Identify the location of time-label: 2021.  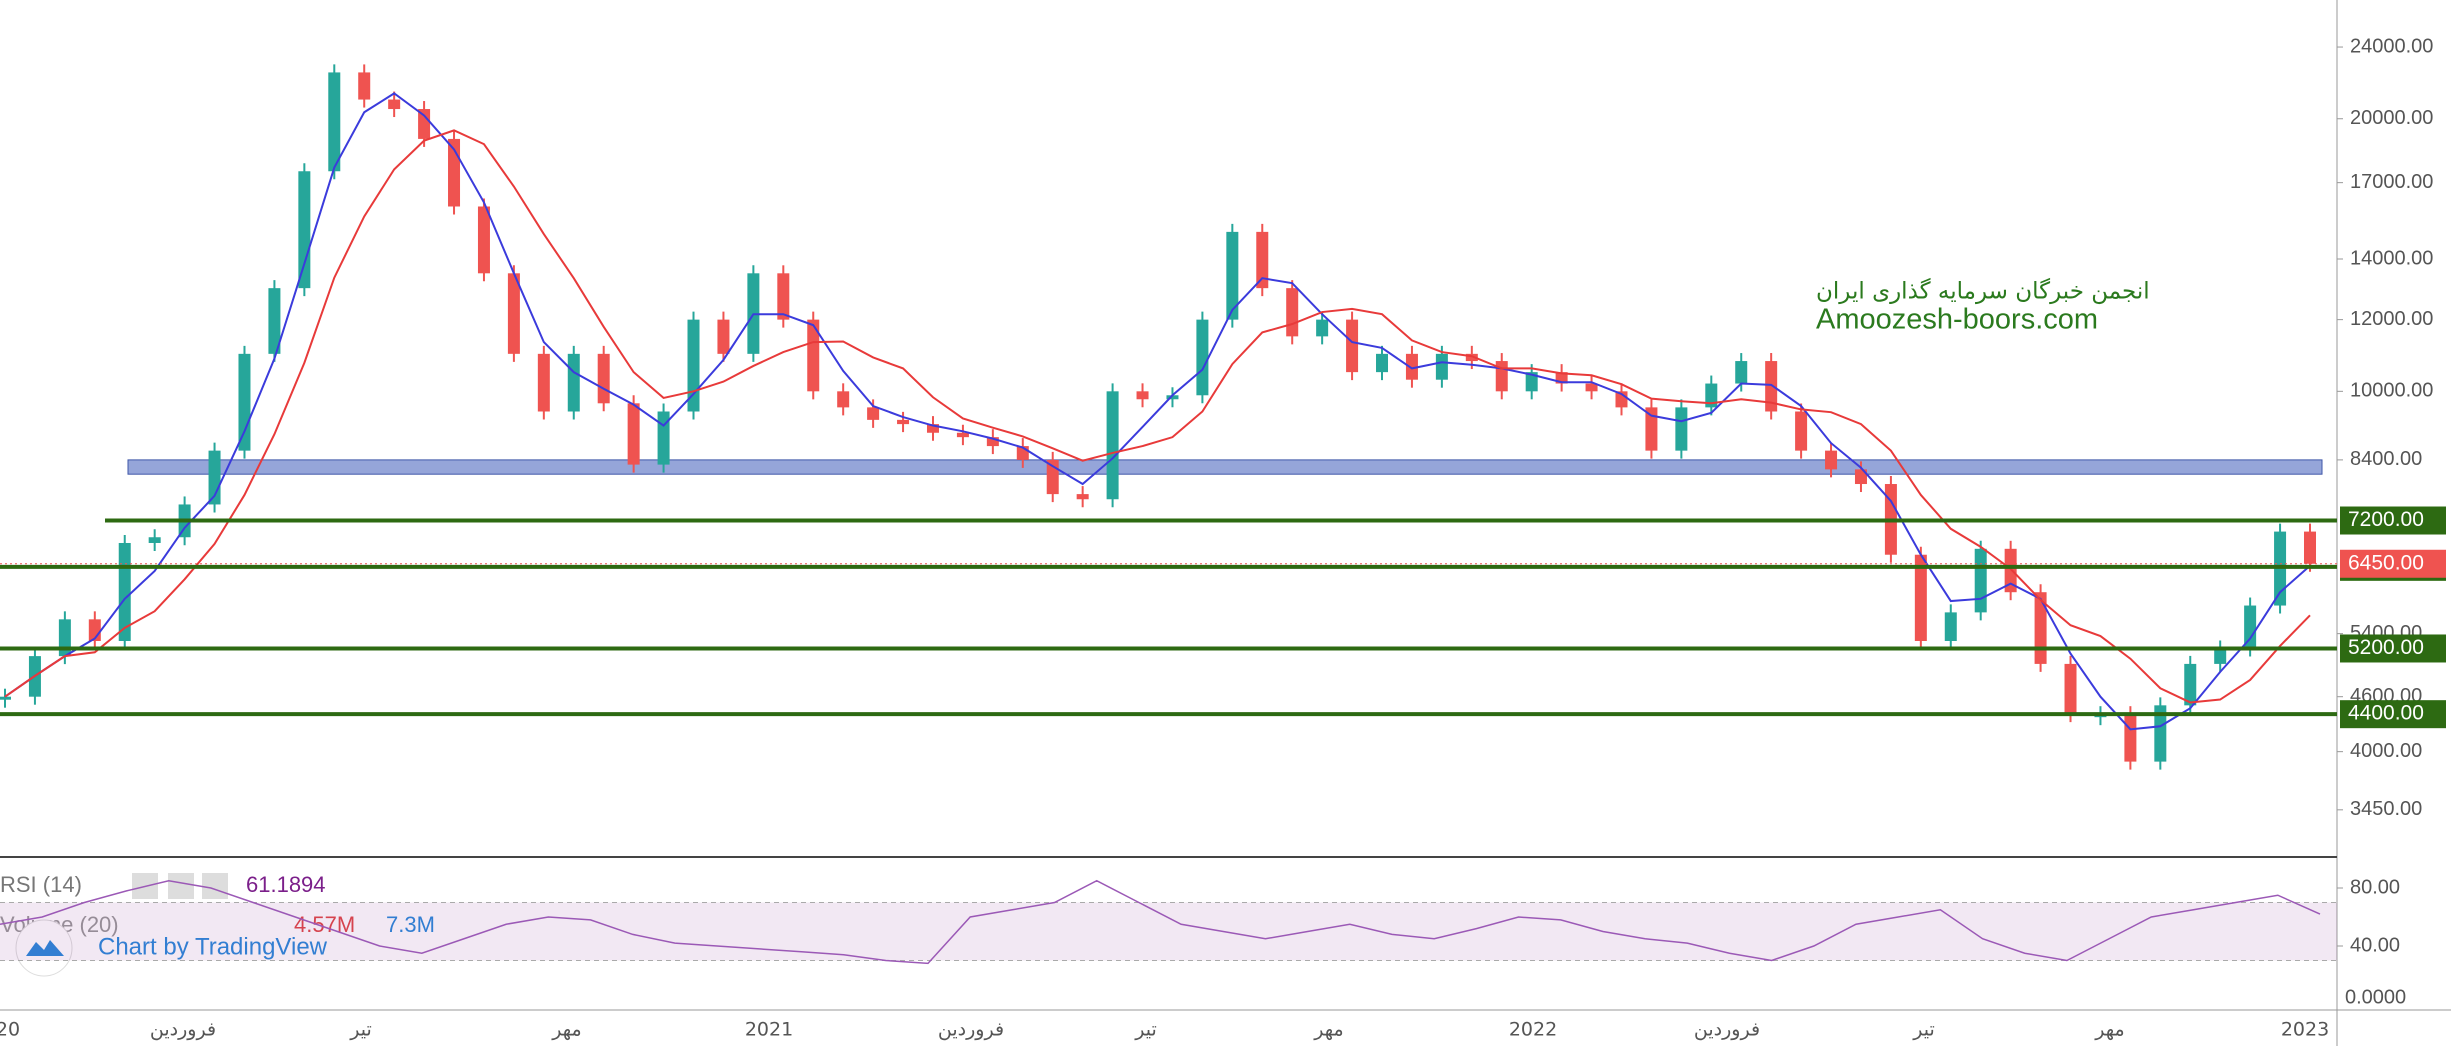
(769, 1030).